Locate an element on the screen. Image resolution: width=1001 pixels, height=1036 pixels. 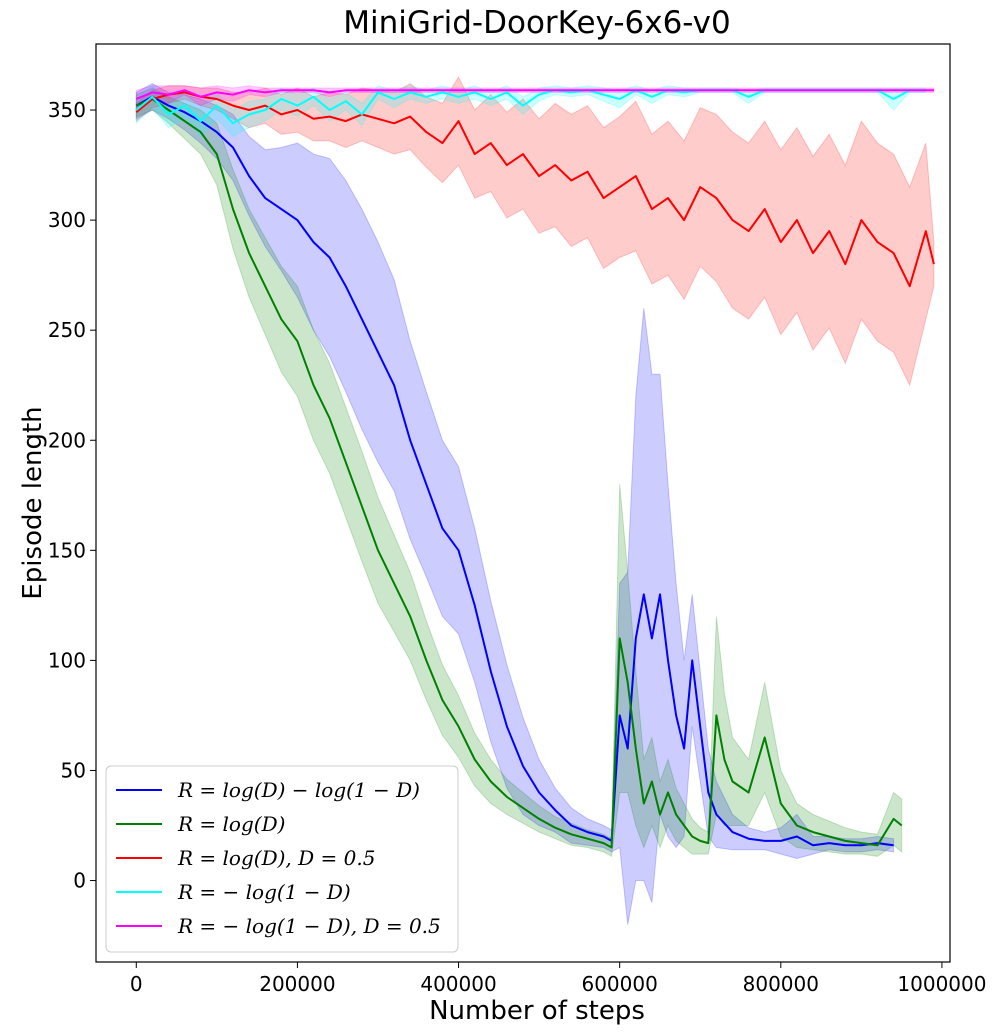
x-tick-label: 0 is located at coordinates (136, 984).